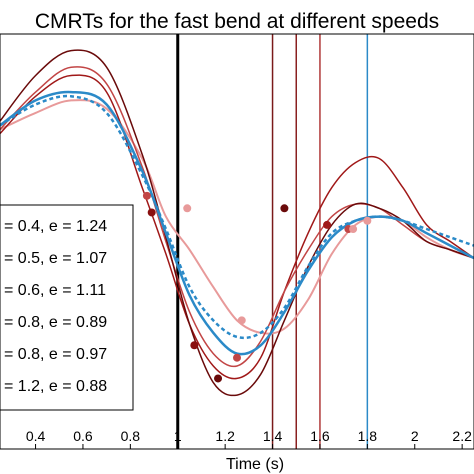  Describe the element at coordinates (415, 436) in the screenshot. I see `x-tick-label-8: 2` at that location.